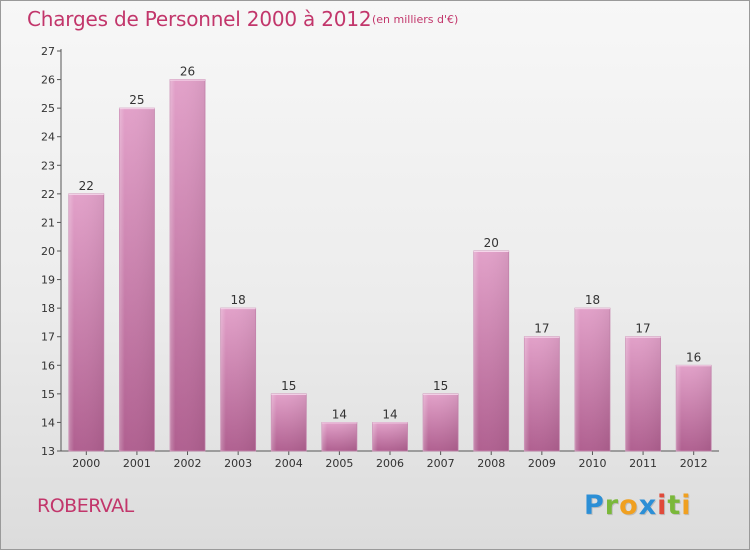 The image size is (750, 550). I want to click on x-tick-label: 2003, so click(238, 463).